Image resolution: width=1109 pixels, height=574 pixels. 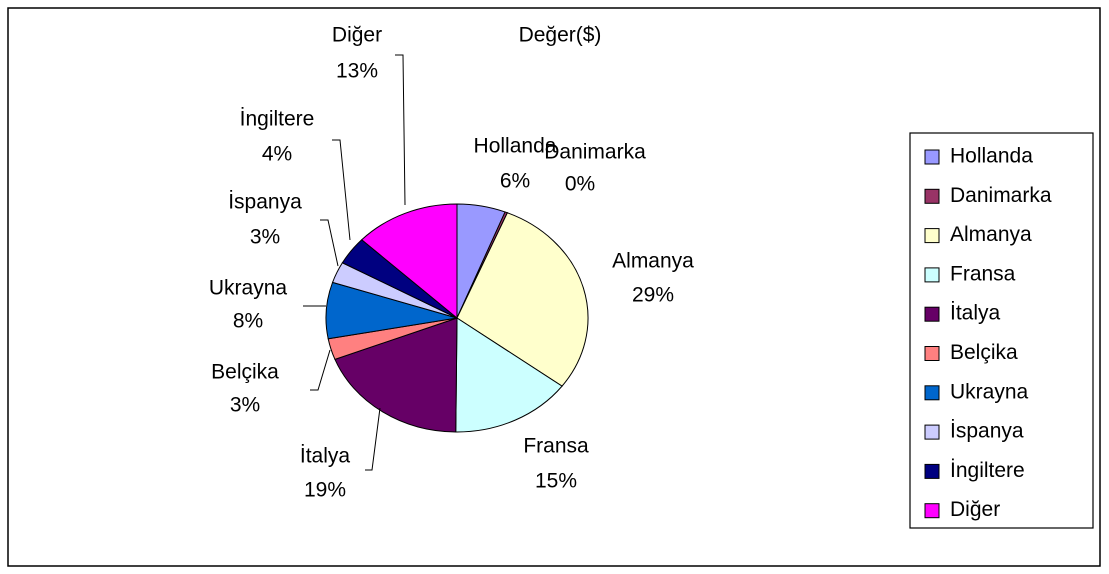 What do you see at coordinates (975, 313) in the screenshot?
I see `legend-label: İtalya` at bounding box center [975, 313].